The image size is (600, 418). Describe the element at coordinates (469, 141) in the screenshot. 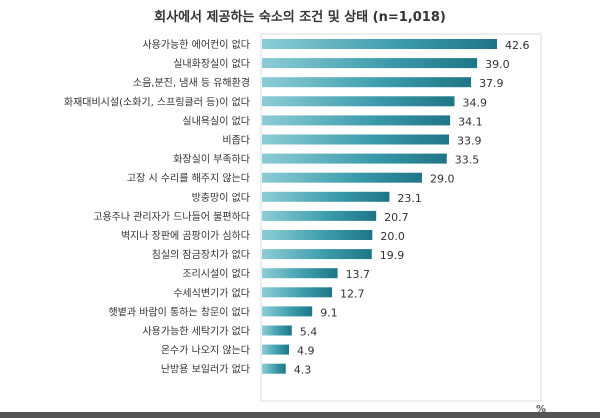

I see `value-label: 33.9` at that location.